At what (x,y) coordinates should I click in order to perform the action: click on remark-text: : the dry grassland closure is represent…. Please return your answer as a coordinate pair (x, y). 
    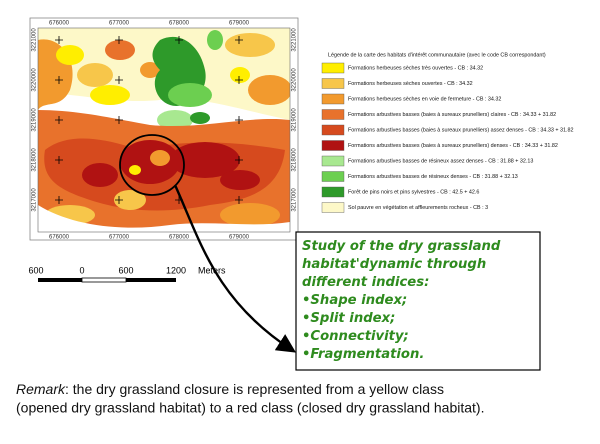
    Looking at the image, I should click on (254, 389).